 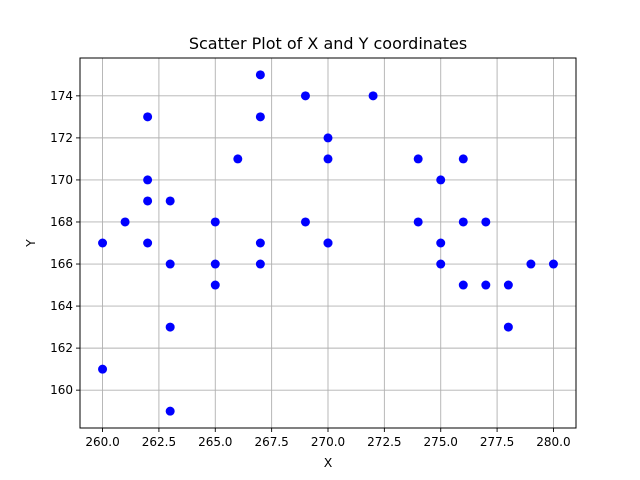 What do you see at coordinates (441, 442) in the screenshot?
I see `x-tick-label: 275.0` at bounding box center [441, 442].